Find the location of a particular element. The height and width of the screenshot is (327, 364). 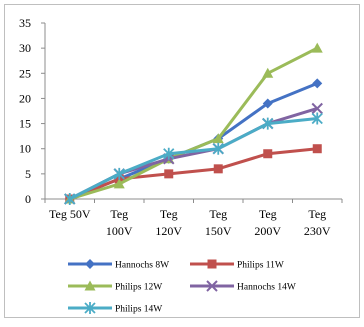

legend-item: Philips 12W is located at coordinates (115, 286).